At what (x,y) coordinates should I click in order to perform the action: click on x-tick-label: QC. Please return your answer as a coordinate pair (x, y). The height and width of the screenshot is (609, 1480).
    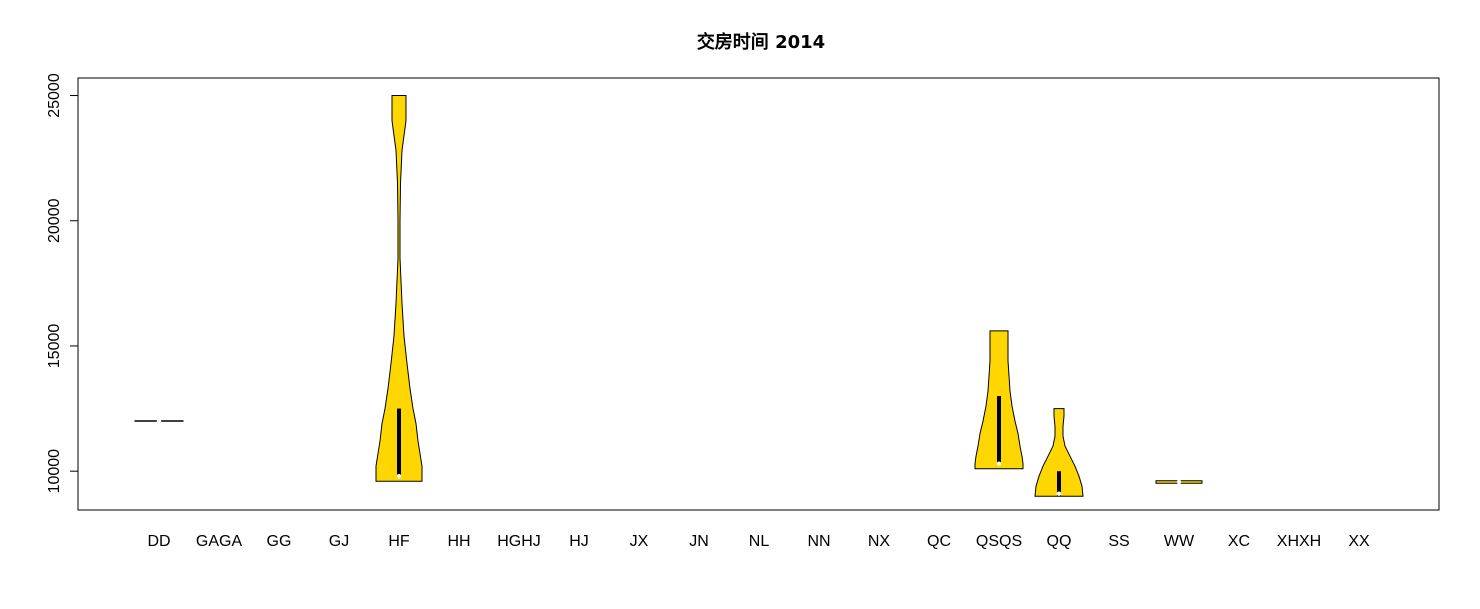
    Looking at the image, I should click on (939, 541).